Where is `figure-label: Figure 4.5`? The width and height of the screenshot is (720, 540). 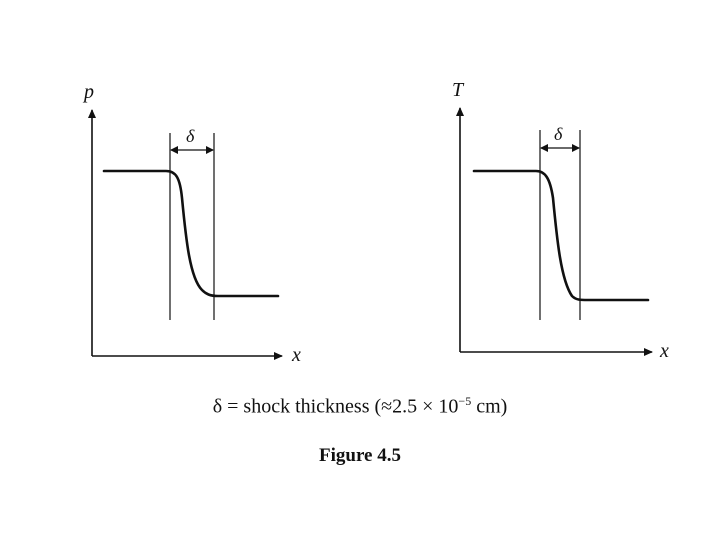 figure-label: Figure 4.5 is located at coordinates (360, 455).